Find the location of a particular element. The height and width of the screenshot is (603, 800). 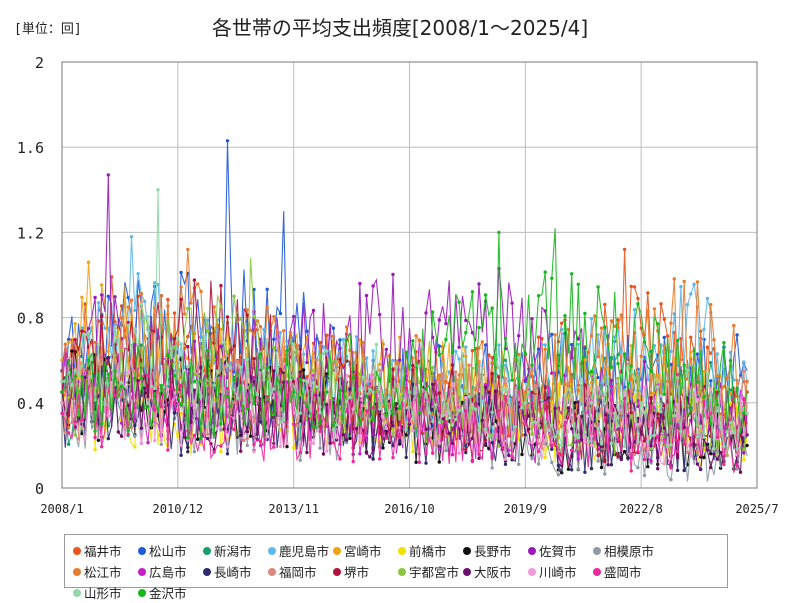

legend-label: 金沢市 is located at coordinates (168, 593).